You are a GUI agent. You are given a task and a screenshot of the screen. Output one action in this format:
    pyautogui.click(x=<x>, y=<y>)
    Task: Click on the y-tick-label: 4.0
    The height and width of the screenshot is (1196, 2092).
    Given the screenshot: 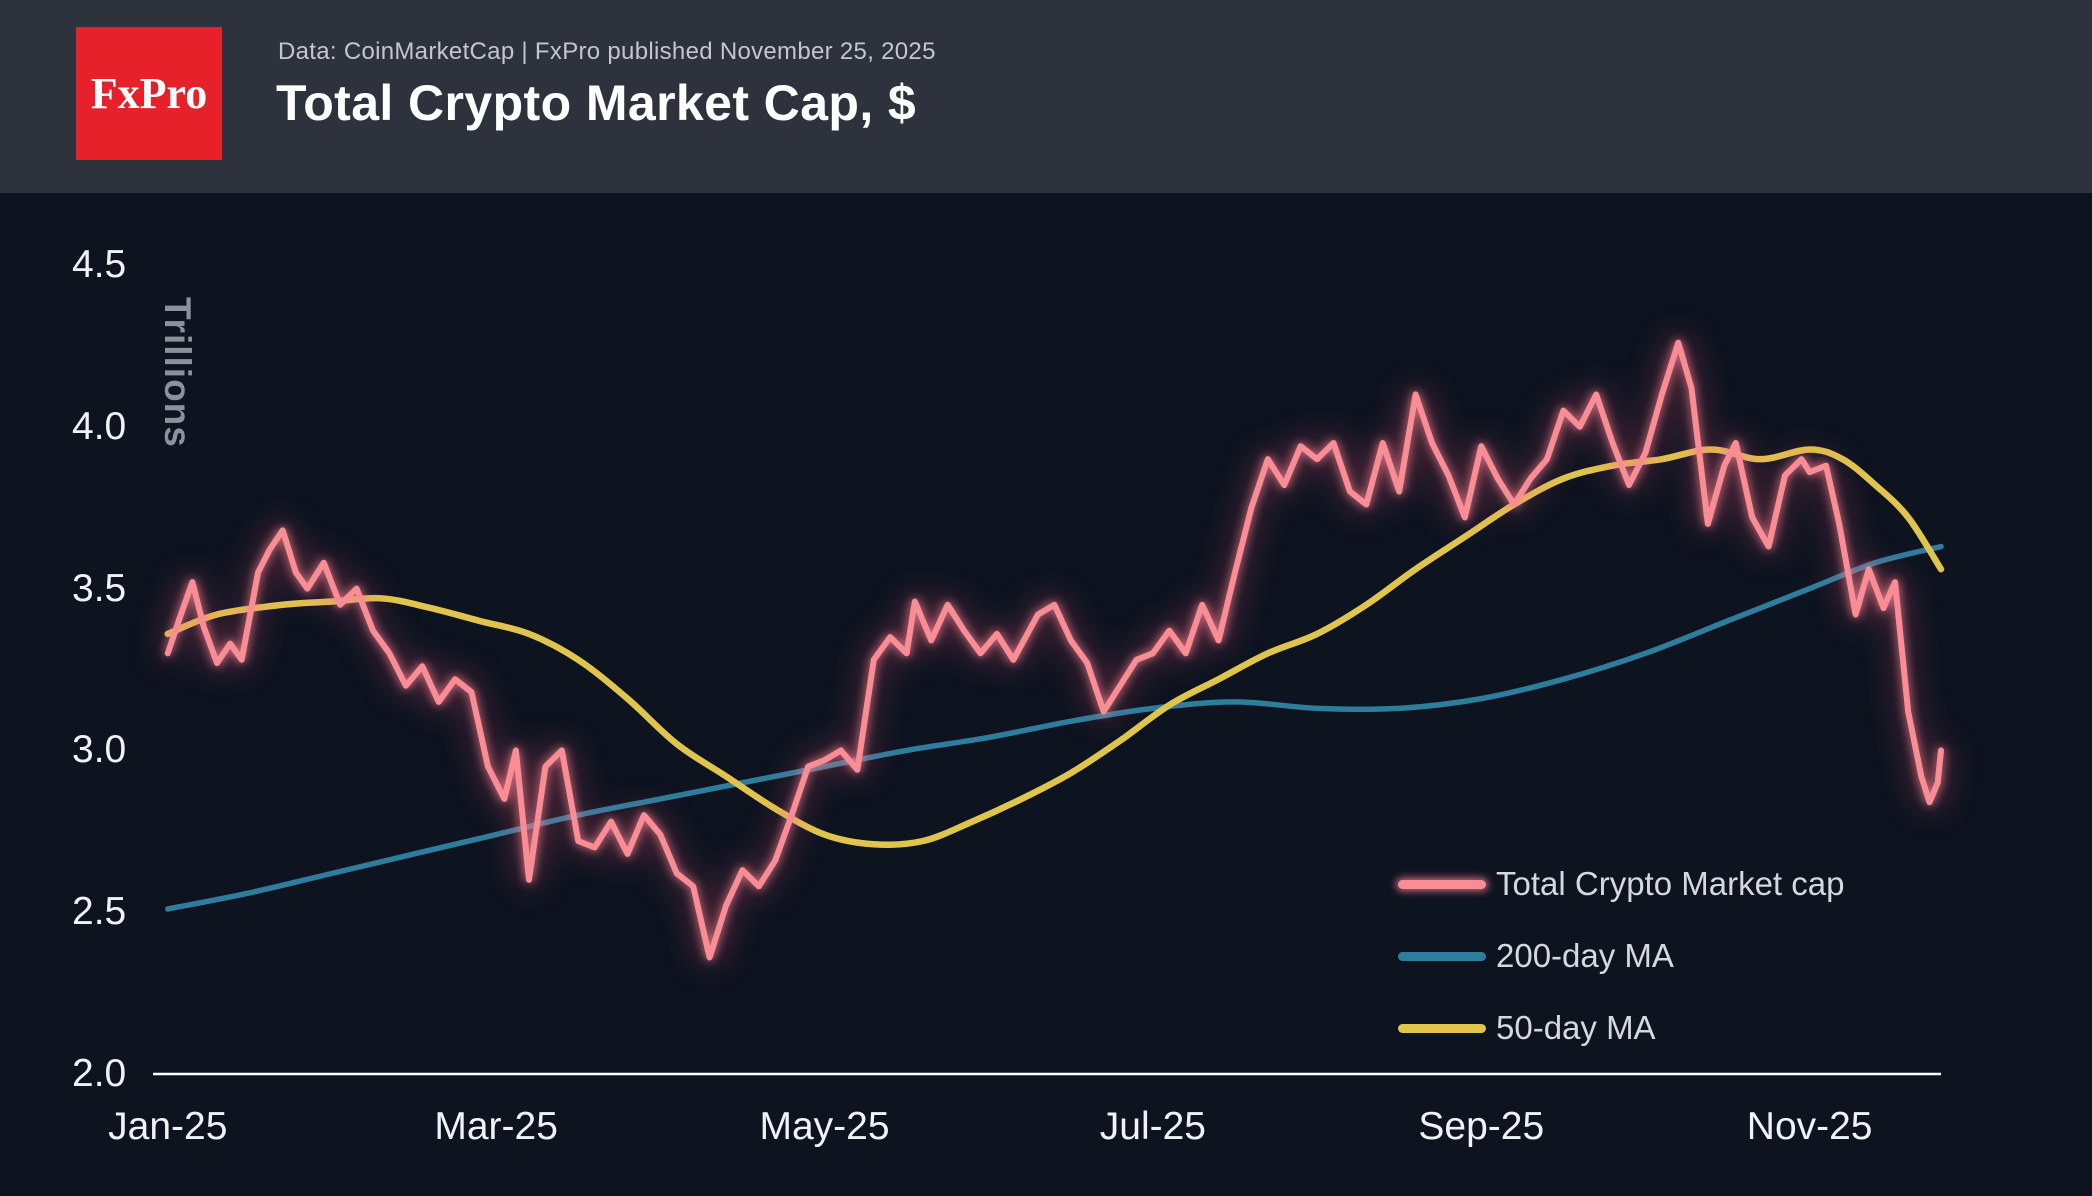 What is the action you would take?
    pyautogui.click(x=99, y=426)
    